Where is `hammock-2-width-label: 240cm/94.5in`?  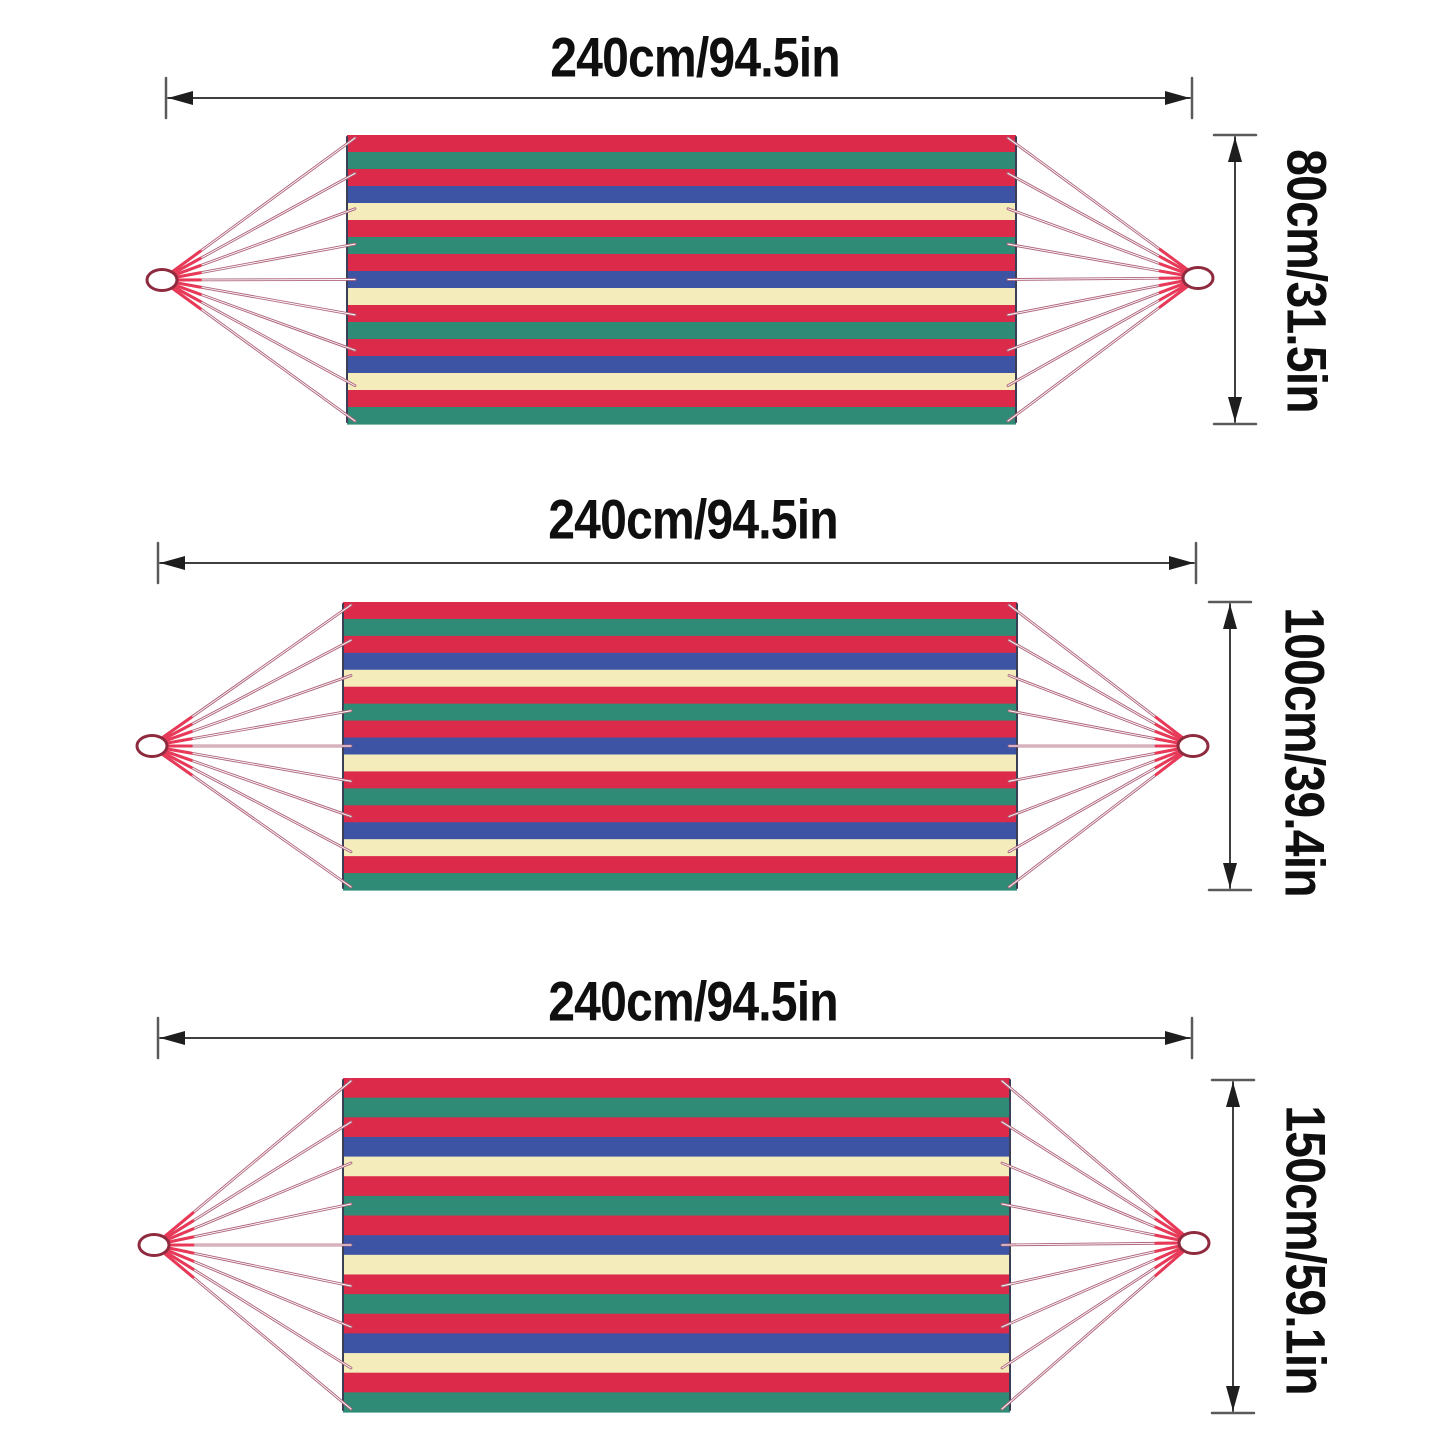
hammock-2-width-label: 240cm/94.5in is located at coordinates (693, 519).